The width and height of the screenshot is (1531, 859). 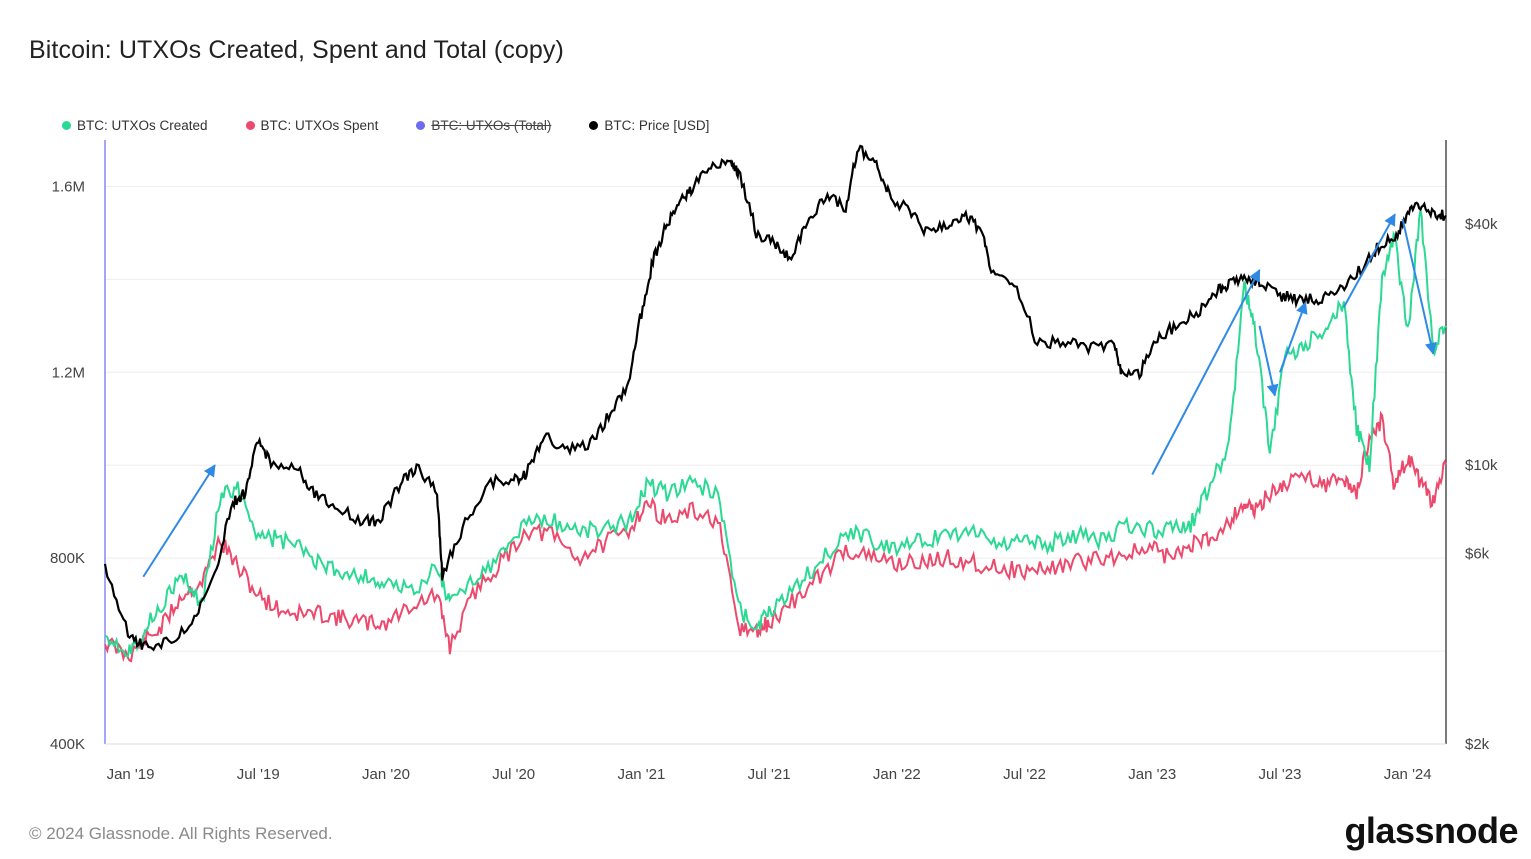 What do you see at coordinates (181, 833) in the screenshot?
I see `copyright-text: © 2024 Glassnode. All Rights Reserved.` at bounding box center [181, 833].